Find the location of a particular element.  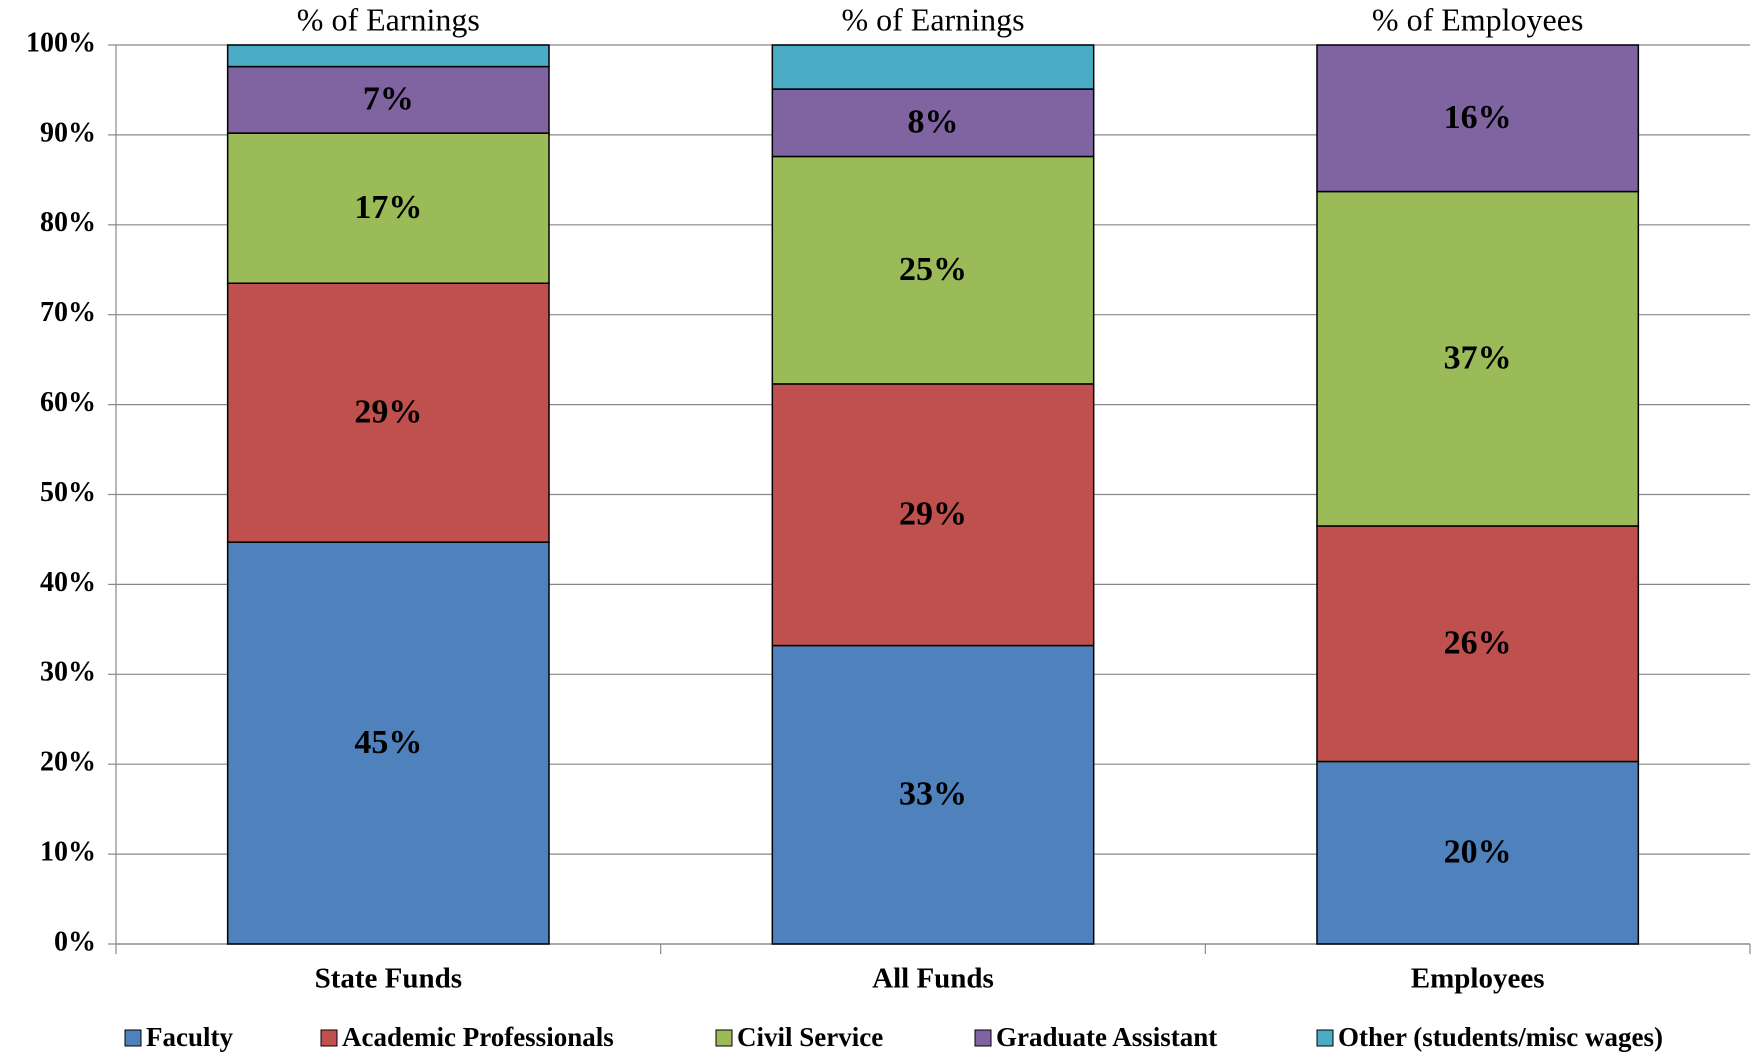

data-label: 45% is located at coordinates (388, 742).